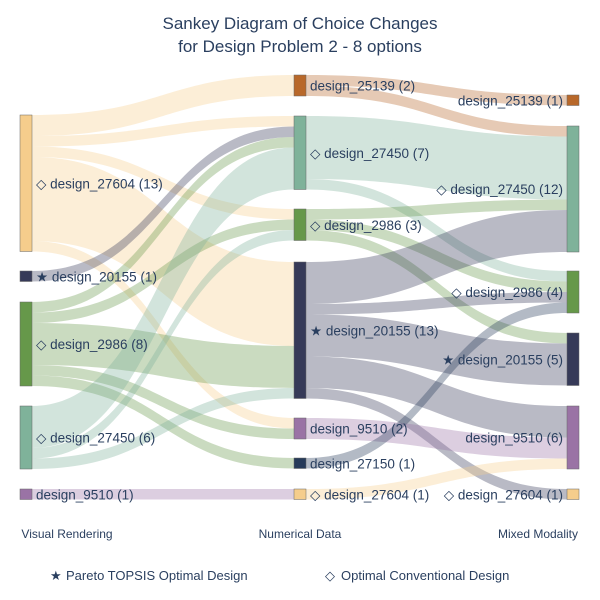 This screenshot has height=600, width=600. What do you see at coordinates (163, 105) in the screenshot?
I see `link-v27604-to-n25139` at bounding box center [163, 105].